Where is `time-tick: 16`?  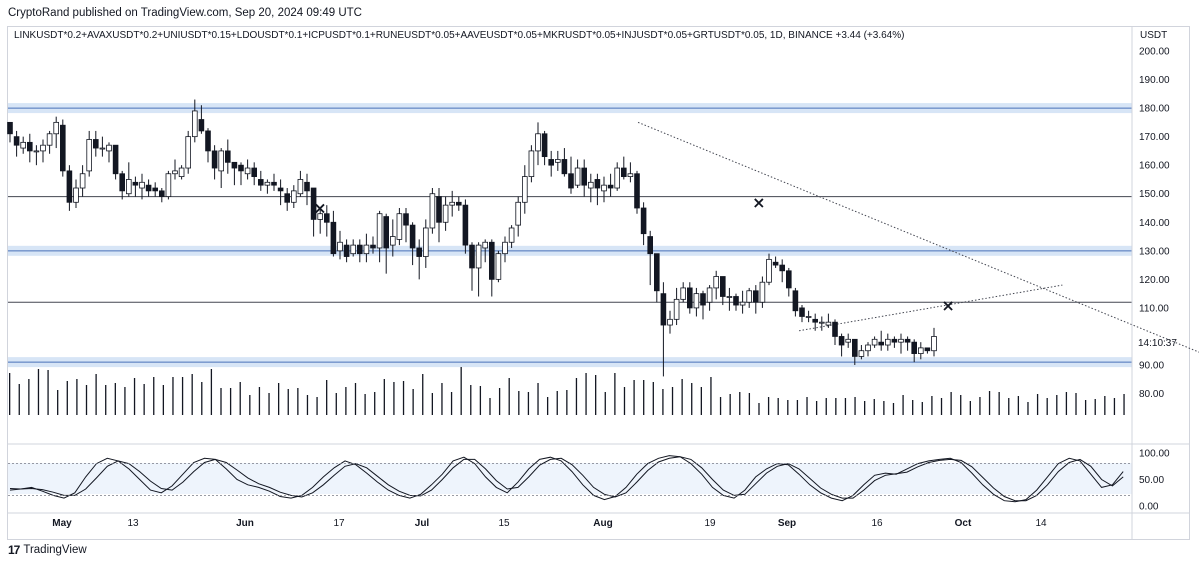
time-tick: 16 is located at coordinates (877, 523).